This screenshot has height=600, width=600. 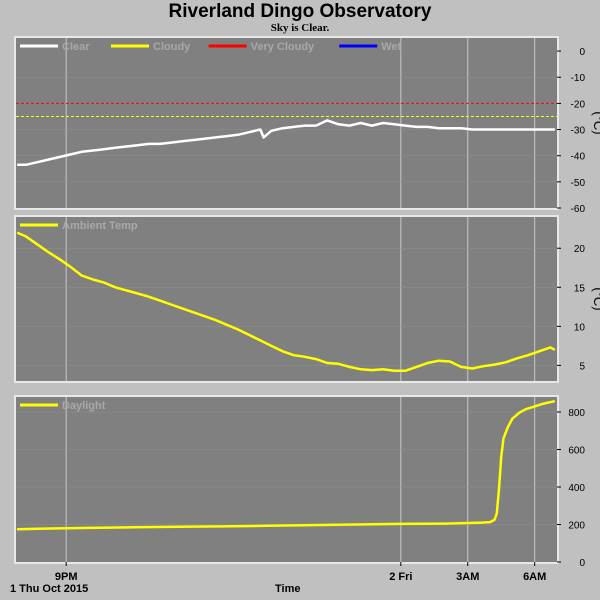 I want to click on y-tick-label: -30, so click(x=578, y=131).